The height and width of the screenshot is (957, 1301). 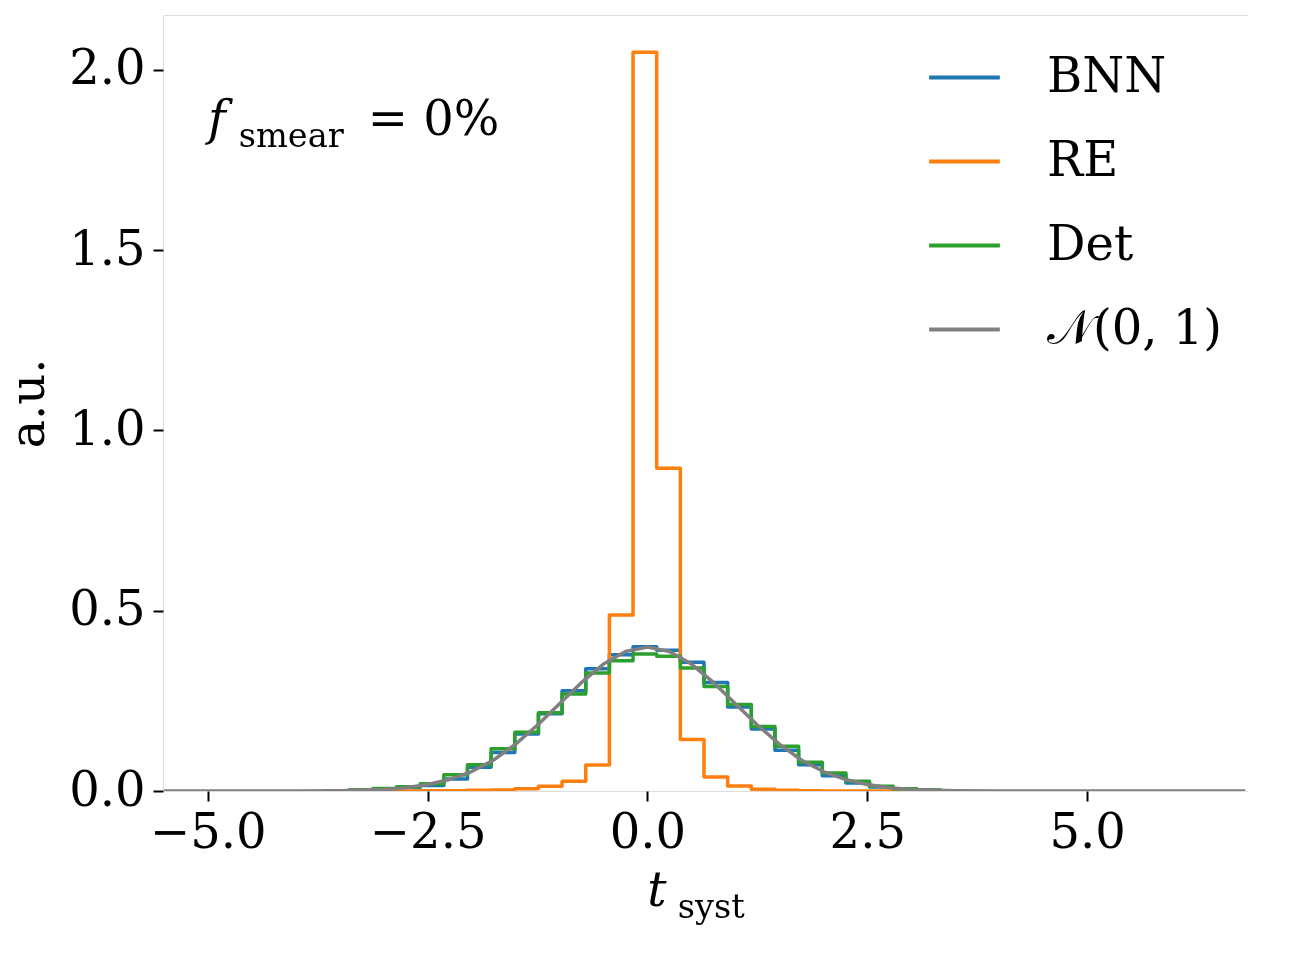 What do you see at coordinates (428, 830) in the screenshot?
I see `x-tick-label: −2.5` at bounding box center [428, 830].